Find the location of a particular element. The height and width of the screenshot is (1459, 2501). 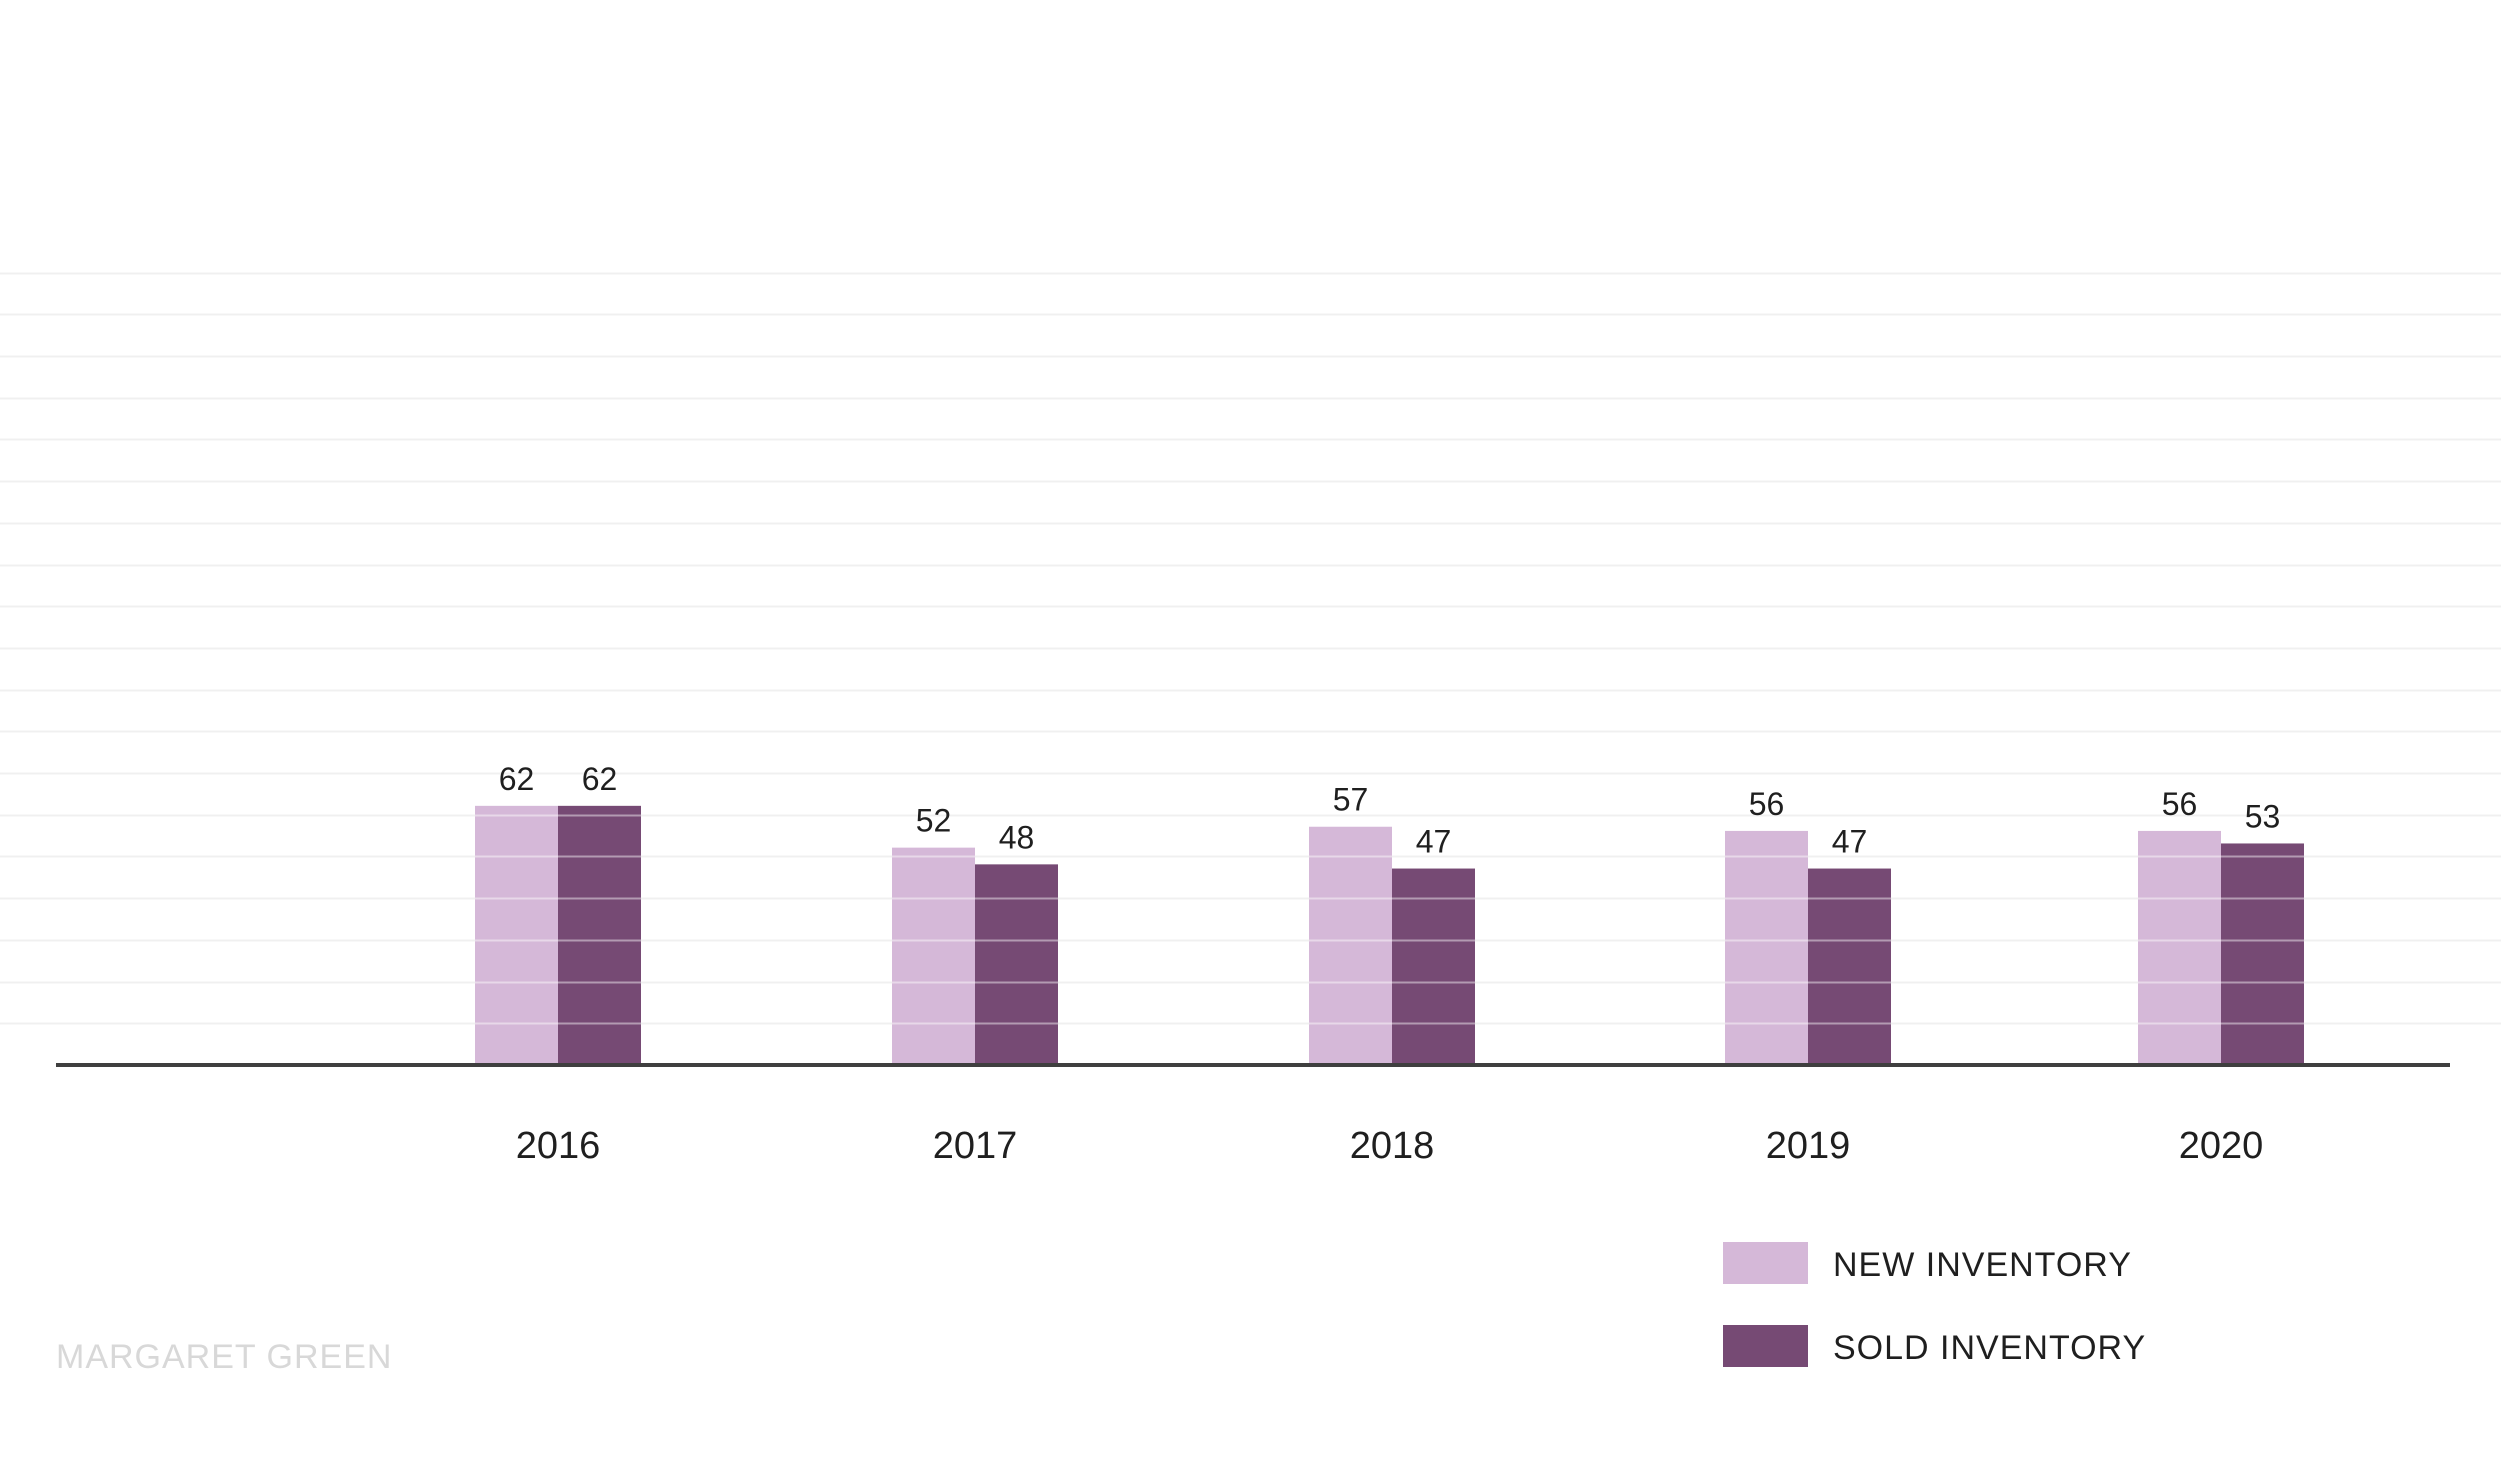

data-label-sold-inventory-2020: 53 is located at coordinates (2263, 816).